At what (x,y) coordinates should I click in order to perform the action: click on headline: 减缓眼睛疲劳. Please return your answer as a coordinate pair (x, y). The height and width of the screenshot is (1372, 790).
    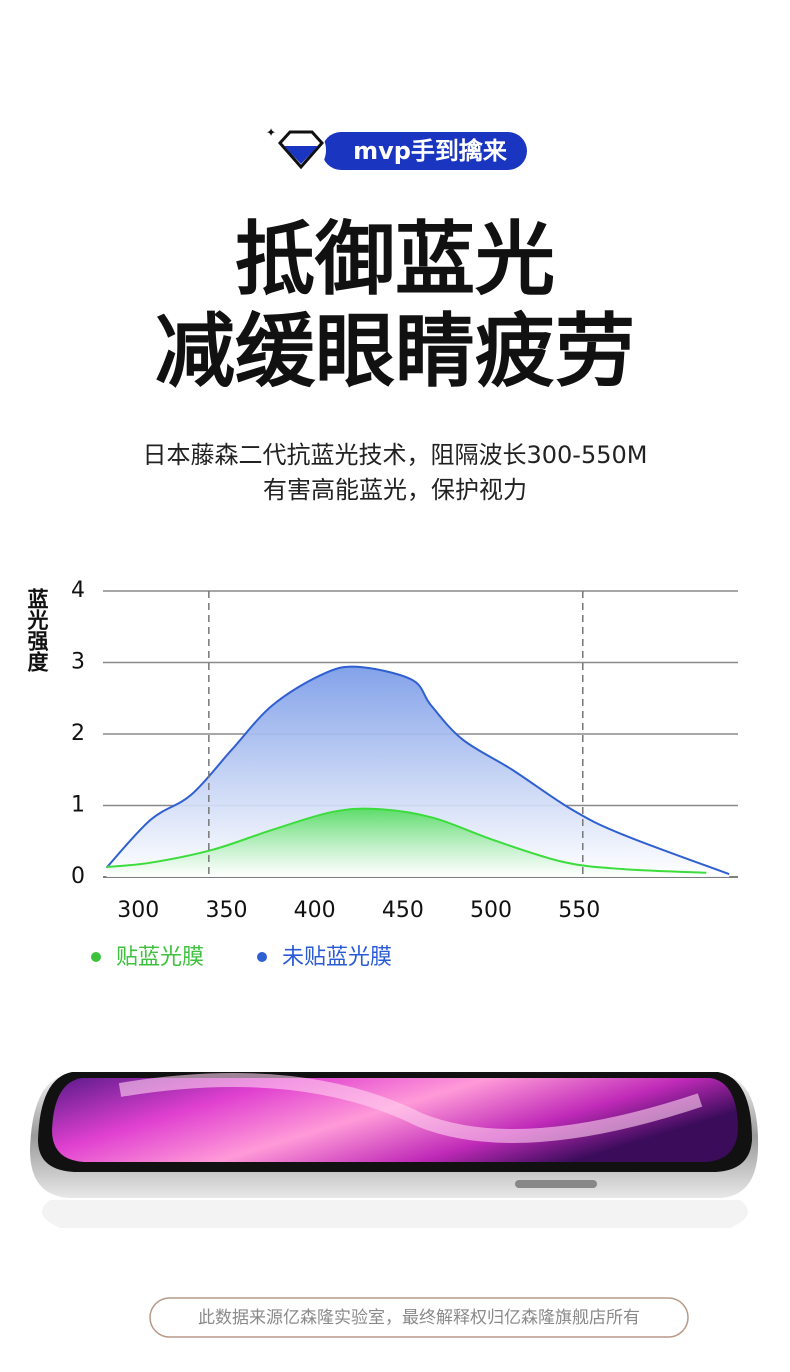
    Looking at the image, I should click on (395, 351).